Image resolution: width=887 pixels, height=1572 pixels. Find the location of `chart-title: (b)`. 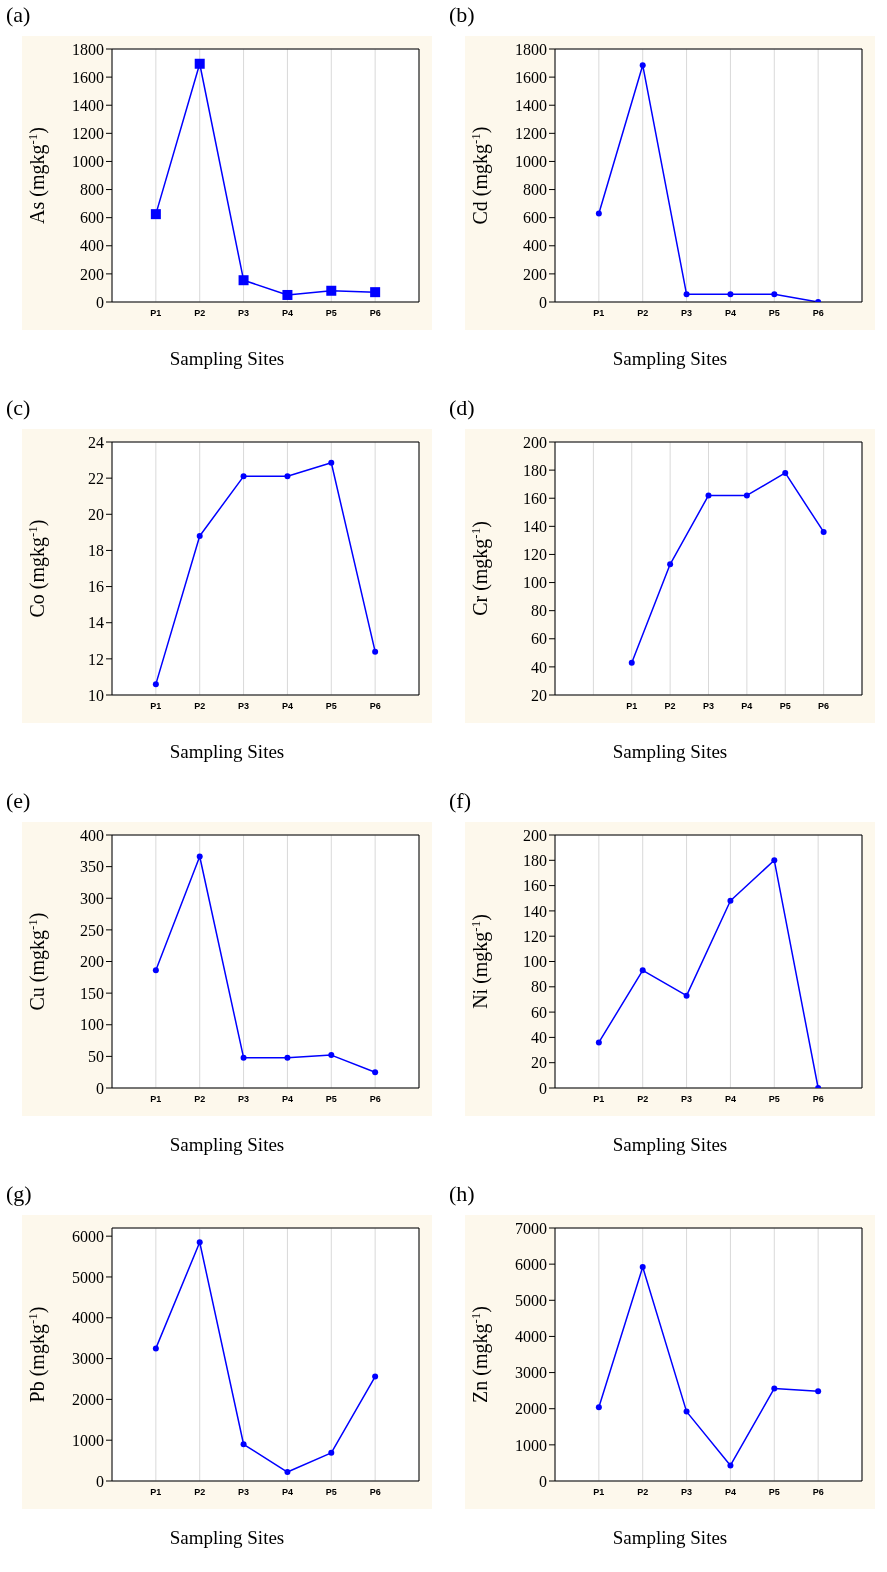

chart-title: (b) is located at coordinates (462, 15).